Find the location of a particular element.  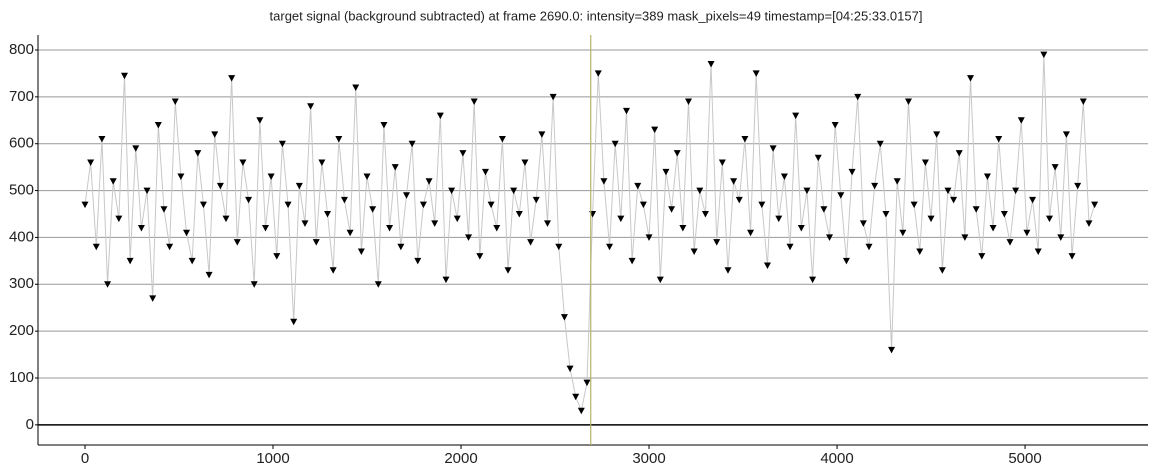

y-tick-label: 100 is located at coordinates (21, 377).